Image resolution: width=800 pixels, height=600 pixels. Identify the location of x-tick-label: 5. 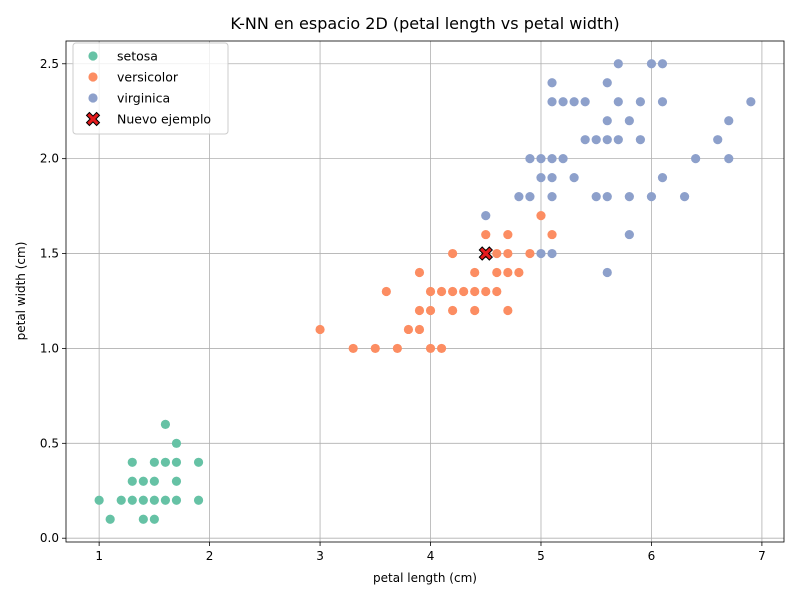
(541, 556).